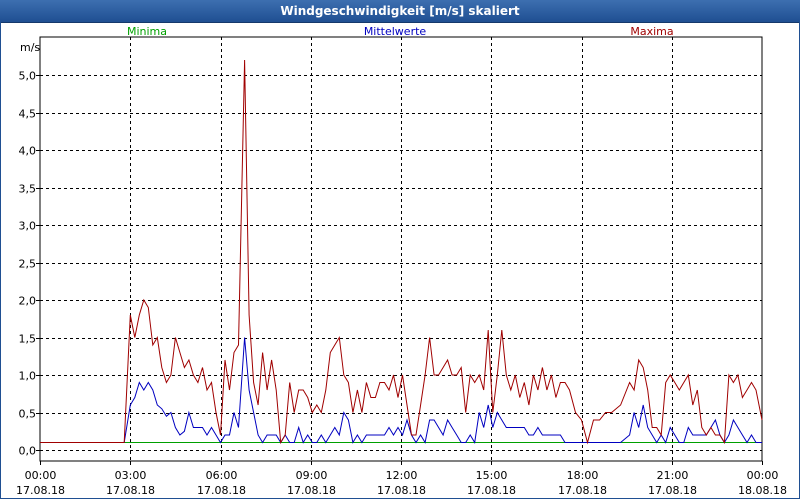 The width and height of the screenshot is (800, 500). Describe the element at coordinates (28, 76) in the screenshot. I see `y-tick-label: 5,0` at that location.